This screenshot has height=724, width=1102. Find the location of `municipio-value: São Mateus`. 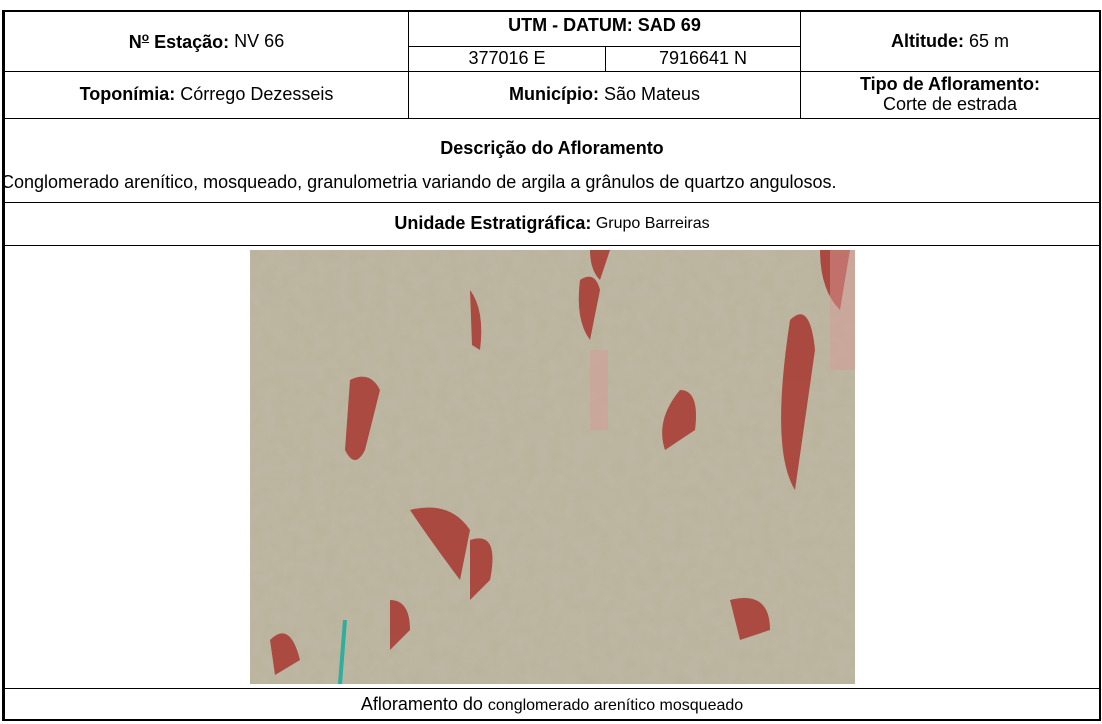

municipio-value: São Mateus is located at coordinates (649, 94).